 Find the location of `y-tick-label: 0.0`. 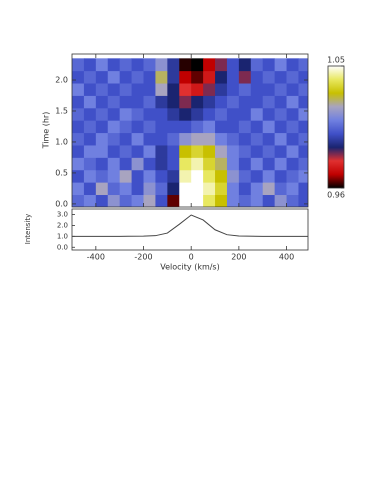

y-tick-label: 0.0 is located at coordinates (61, 203).